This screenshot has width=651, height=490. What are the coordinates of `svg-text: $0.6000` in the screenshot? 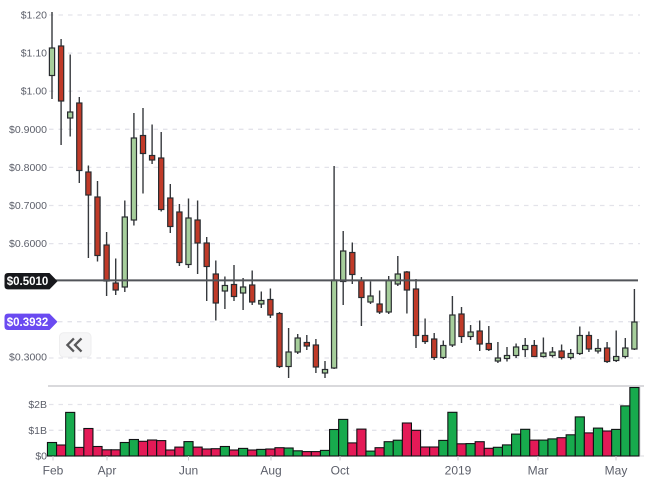 It's located at (28, 244).